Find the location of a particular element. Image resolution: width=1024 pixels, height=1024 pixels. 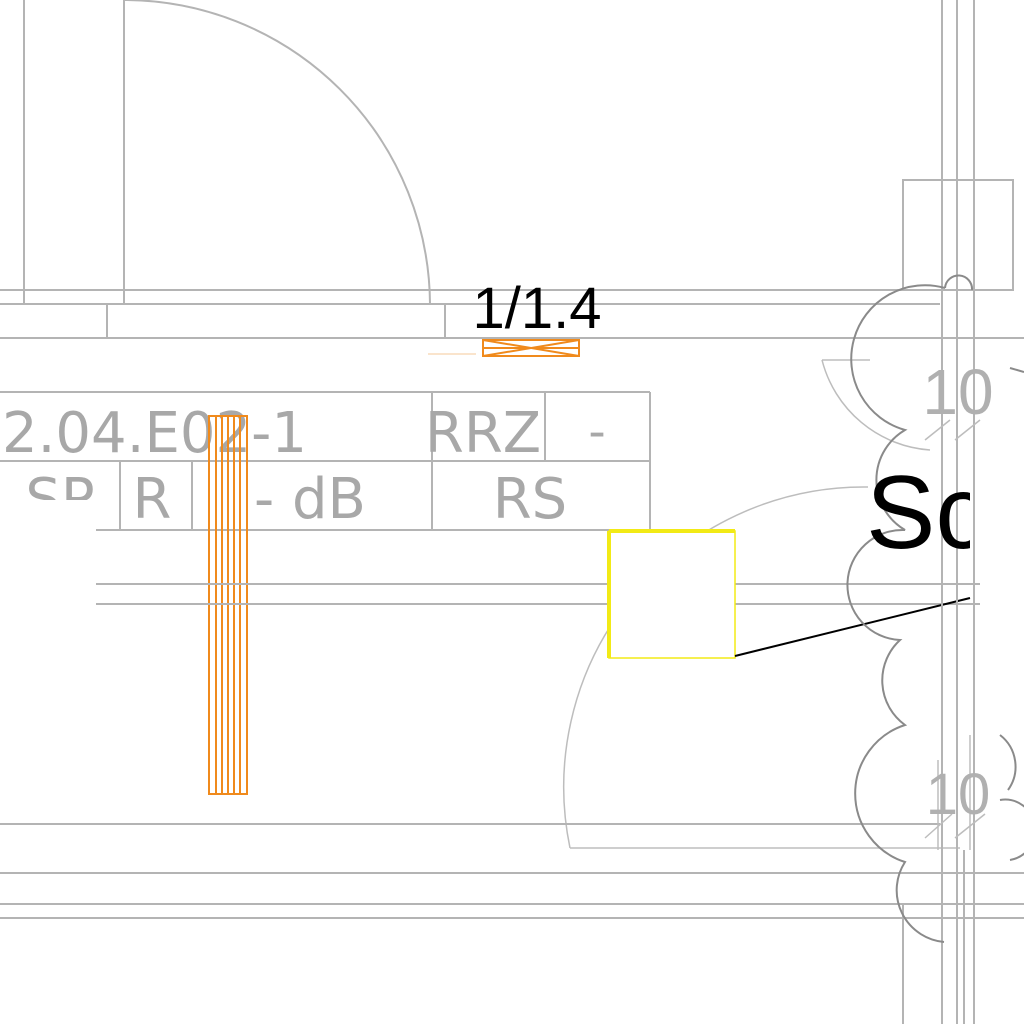

dimension-marker-upper is located at coordinates (952, 430).